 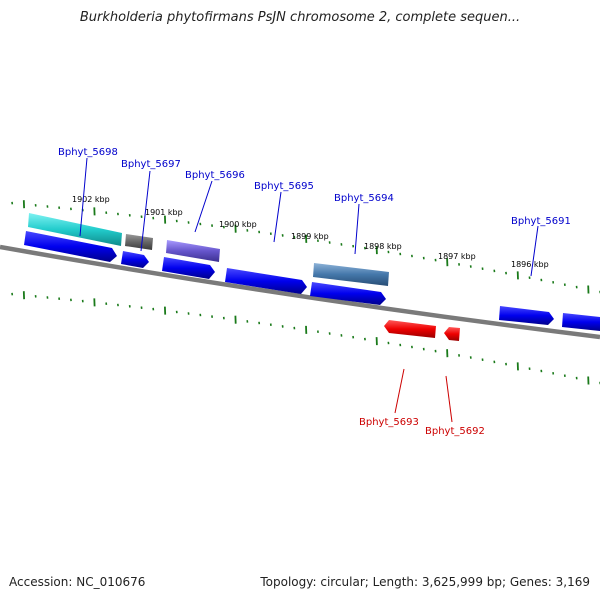 What do you see at coordinates (364, 198) in the screenshot?
I see `gene-label-bphyt-5694: Bphyt_5694` at bounding box center [364, 198].